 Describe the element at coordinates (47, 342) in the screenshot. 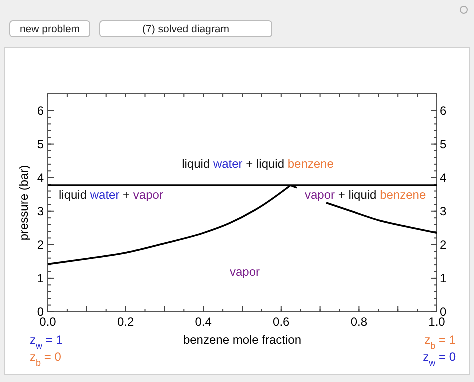

I see `text: z$_{w}$ = 1` at that location.